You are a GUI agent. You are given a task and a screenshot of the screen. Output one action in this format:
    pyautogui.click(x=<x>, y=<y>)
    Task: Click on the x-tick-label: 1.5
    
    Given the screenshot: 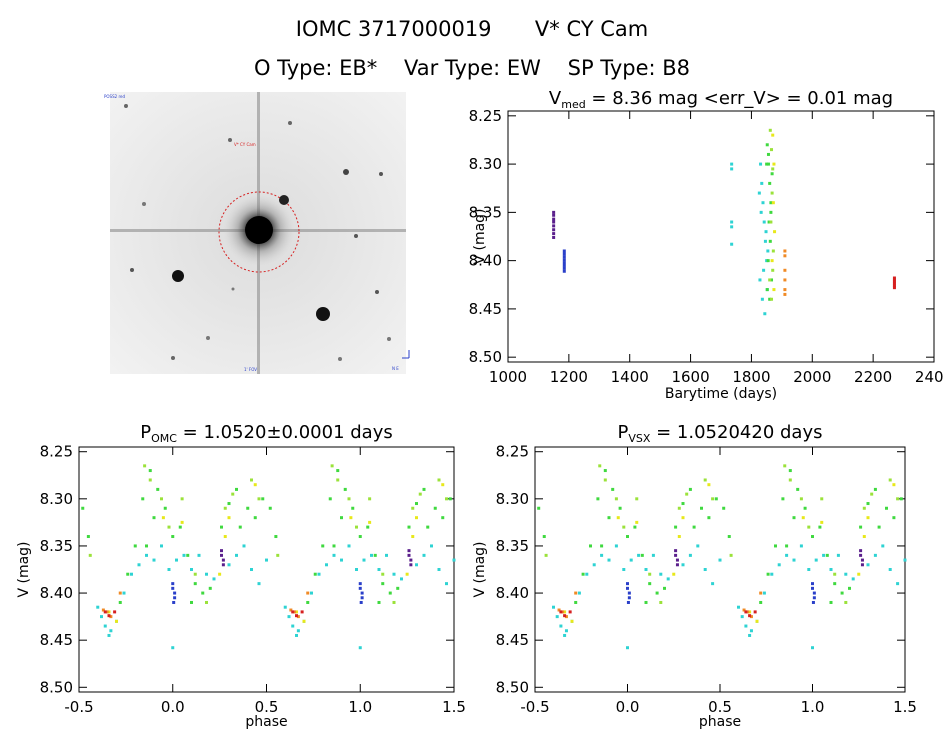 What is the action you would take?
    pyautogui.click(x=454, y=707)
    